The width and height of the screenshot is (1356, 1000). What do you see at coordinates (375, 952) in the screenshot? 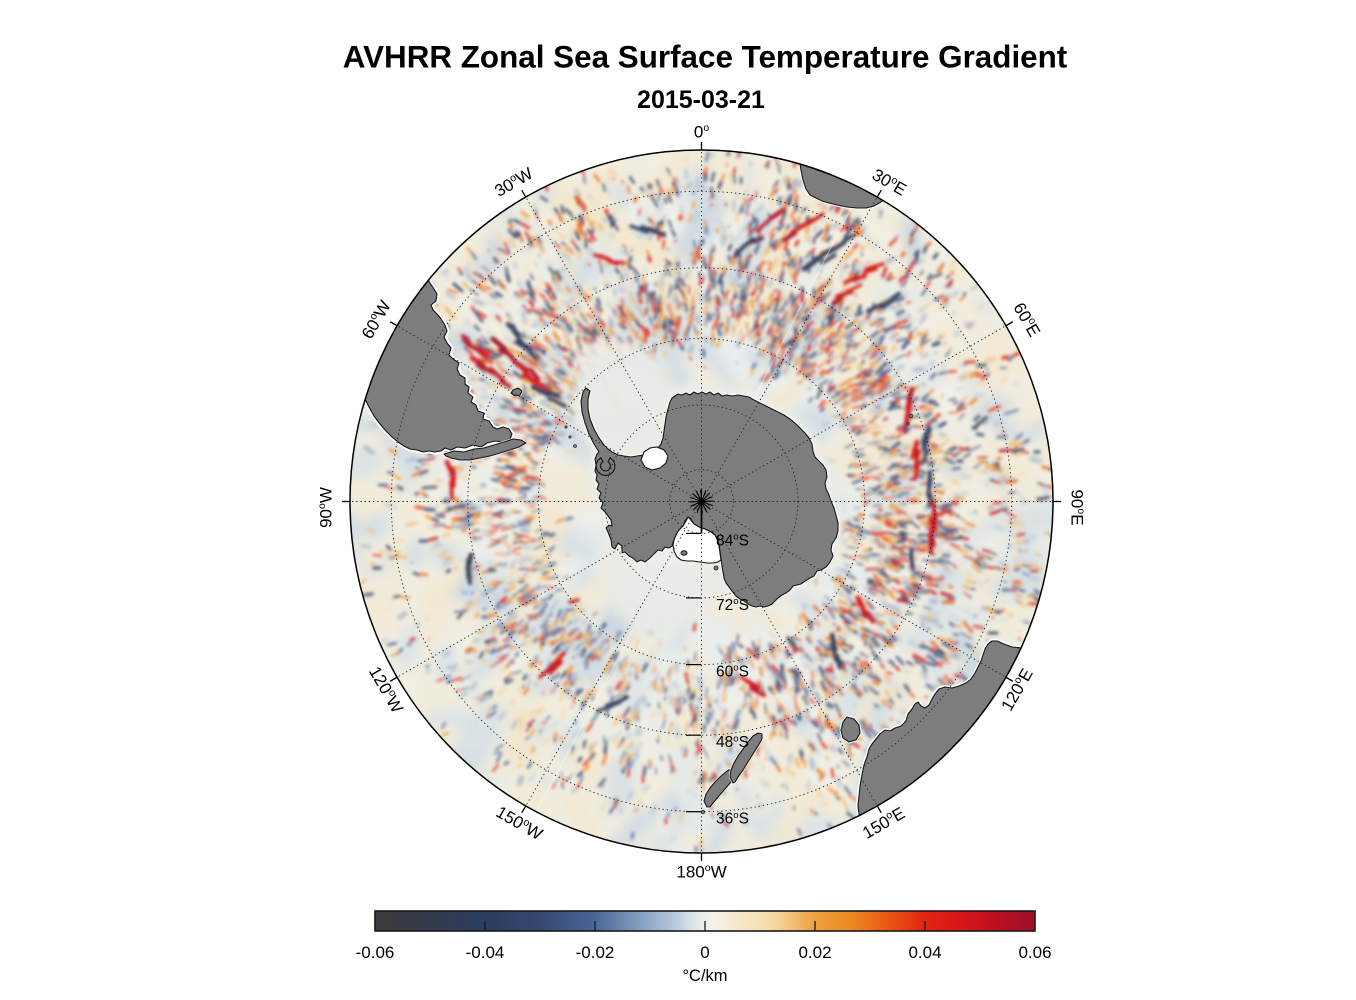
I see `svg-text: -0.06` at bounding box center [375, 952].